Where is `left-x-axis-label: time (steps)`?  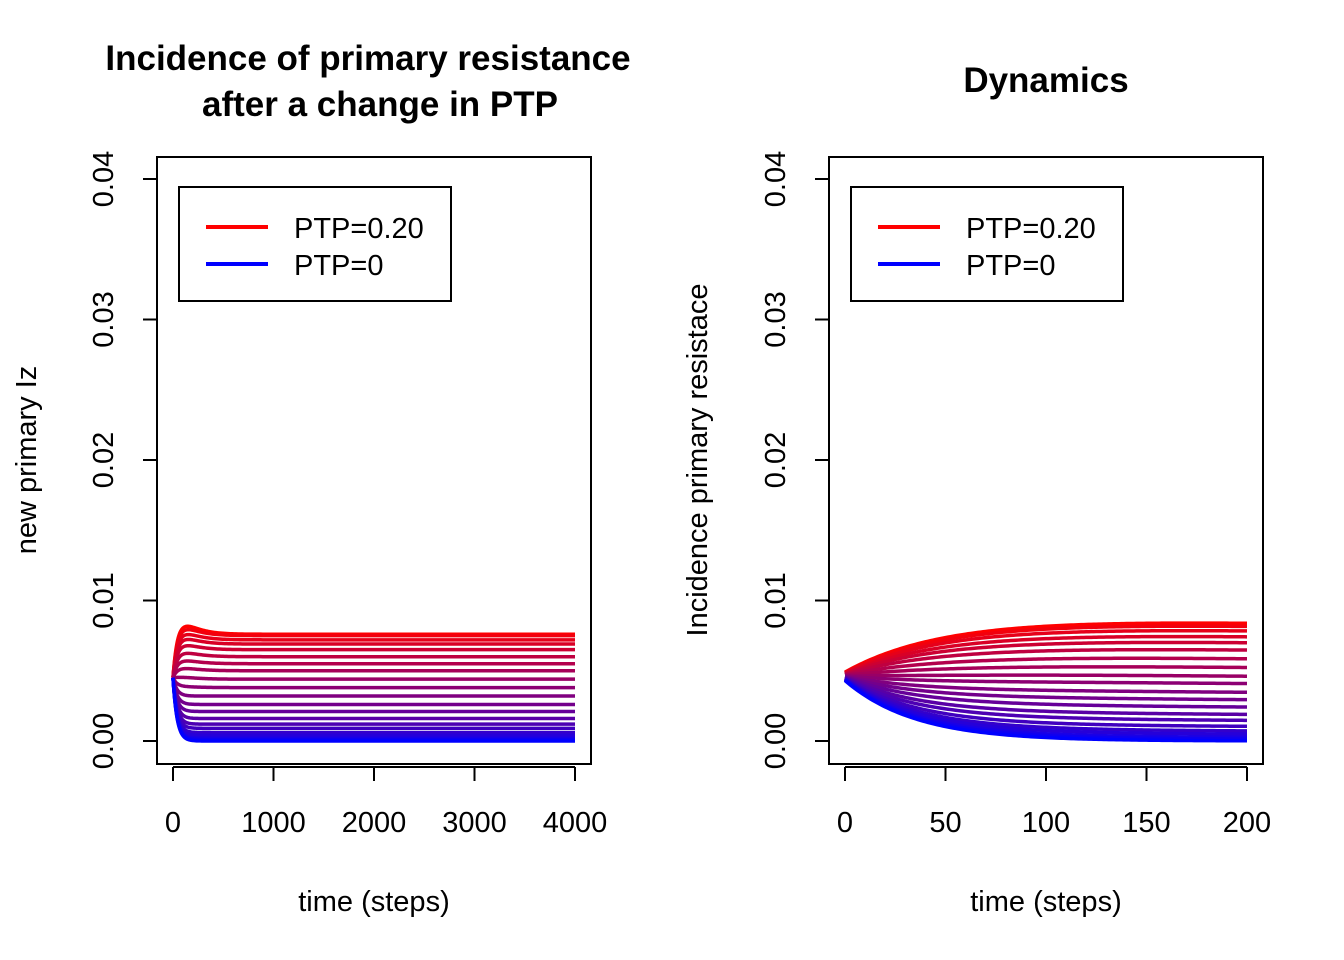 left-x-axis-label: time (steps) is located at coordinates (373, 902).